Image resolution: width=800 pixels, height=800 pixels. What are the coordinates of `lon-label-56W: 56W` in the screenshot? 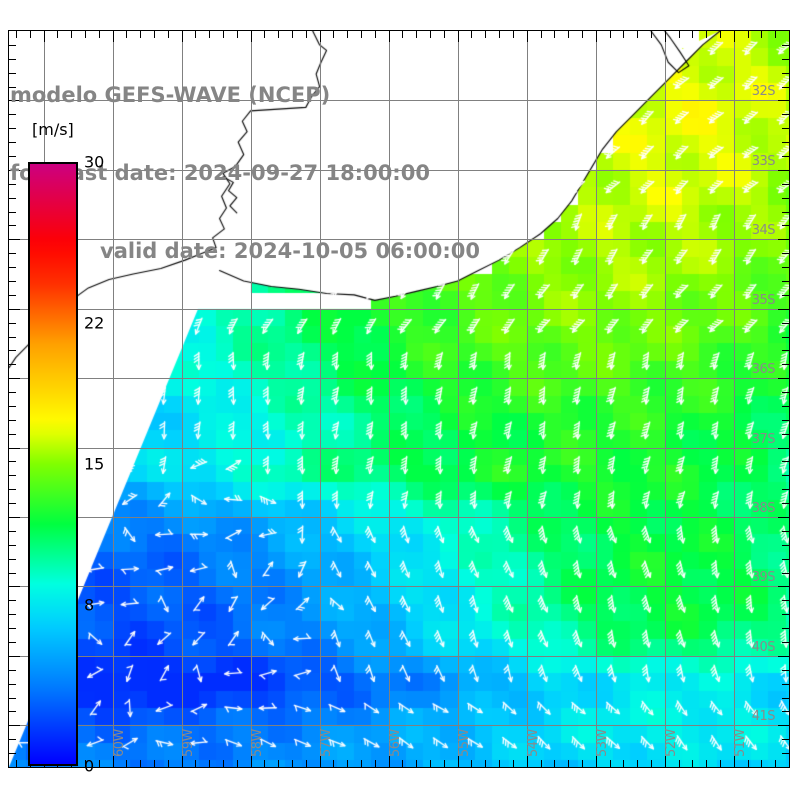 It's located at (395, 743).